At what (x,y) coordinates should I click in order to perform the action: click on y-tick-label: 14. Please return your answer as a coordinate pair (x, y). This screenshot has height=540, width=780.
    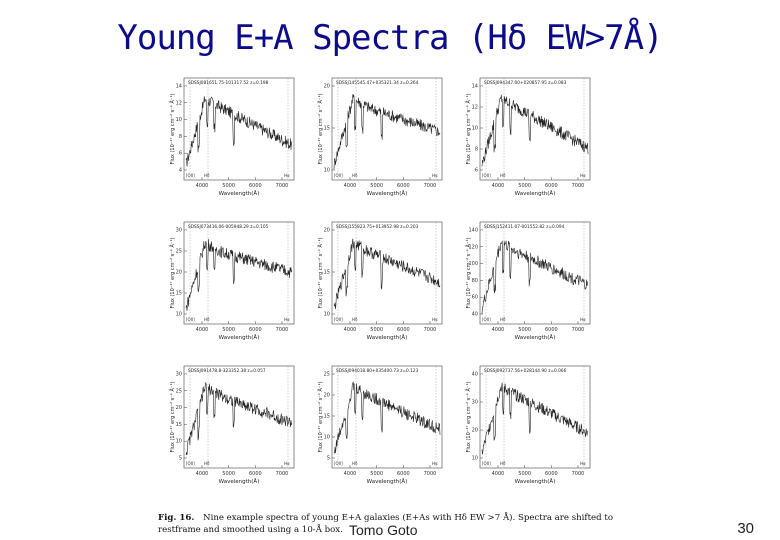
    Looking at the image, I should click on (179, 87).